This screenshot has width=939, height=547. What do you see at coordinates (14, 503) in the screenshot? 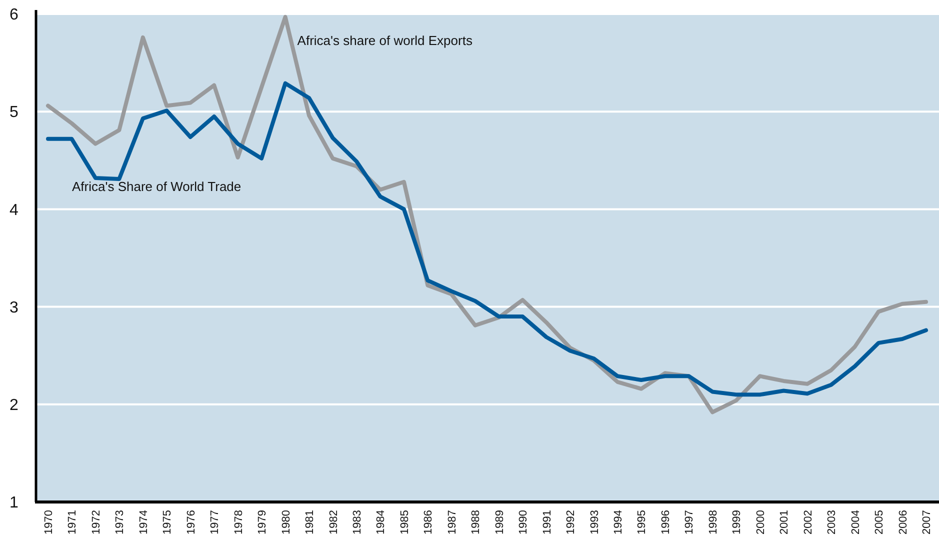
I see `y-tick-label: 1` at bounding box center [14, 503].